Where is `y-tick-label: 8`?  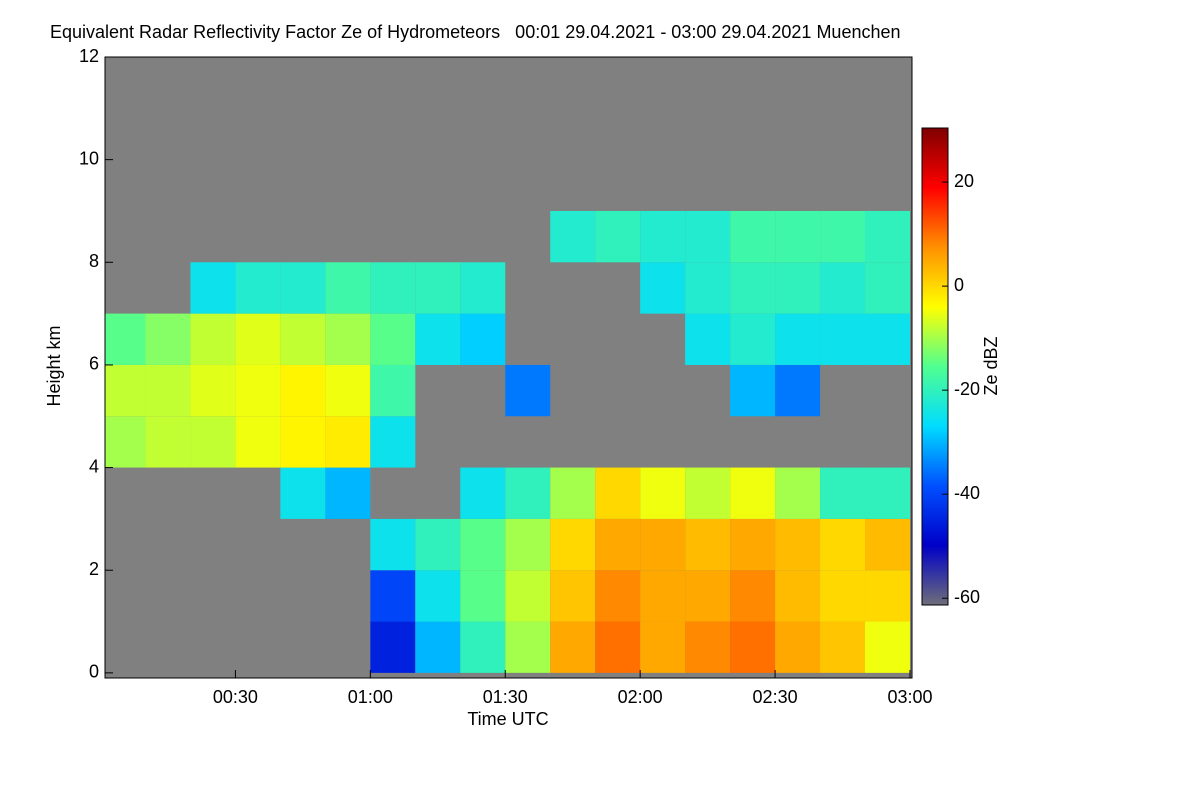 y-tick-label: 8 is located at coordinates (94, 261).